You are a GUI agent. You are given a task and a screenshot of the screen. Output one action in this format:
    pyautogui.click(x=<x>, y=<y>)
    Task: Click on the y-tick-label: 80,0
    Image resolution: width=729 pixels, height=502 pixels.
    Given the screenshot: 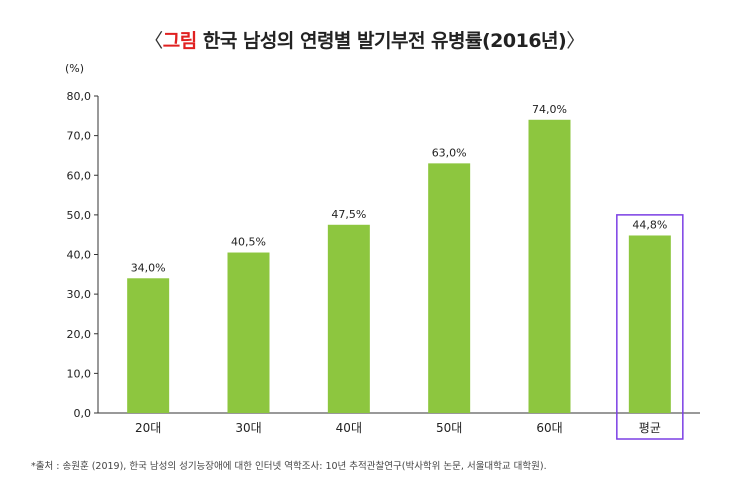 What is the action you would take?
    pyautogui.click(x=79, y=96)
    